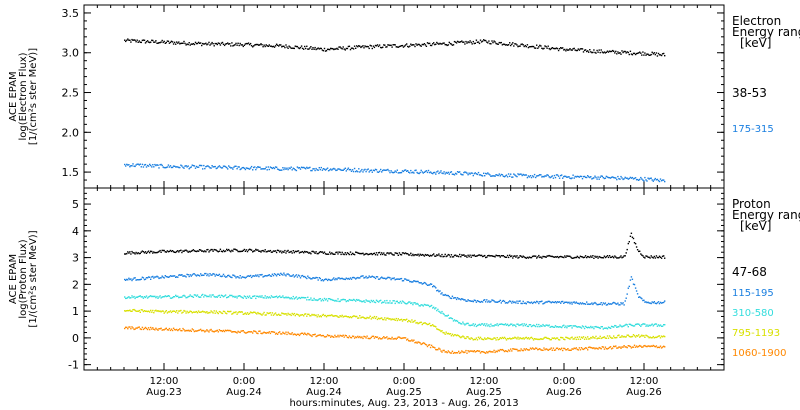 This screenshot has width=800, height=410. Describe the element at coordinates (756, 333) in the screenshot. I see `proton-legend-entry: 795-1193` at that location.